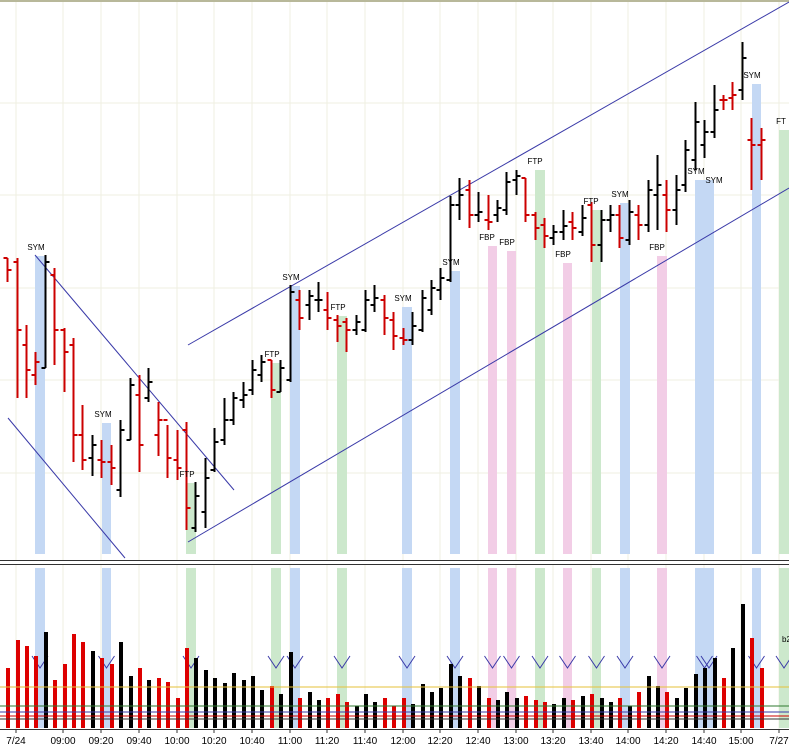 The width and height of the screenshot is (789, 750). What do you see at coordinates (779, 741) in the screenshot?
I see `tick-label: 7/27` at bounding box center [779, 741].